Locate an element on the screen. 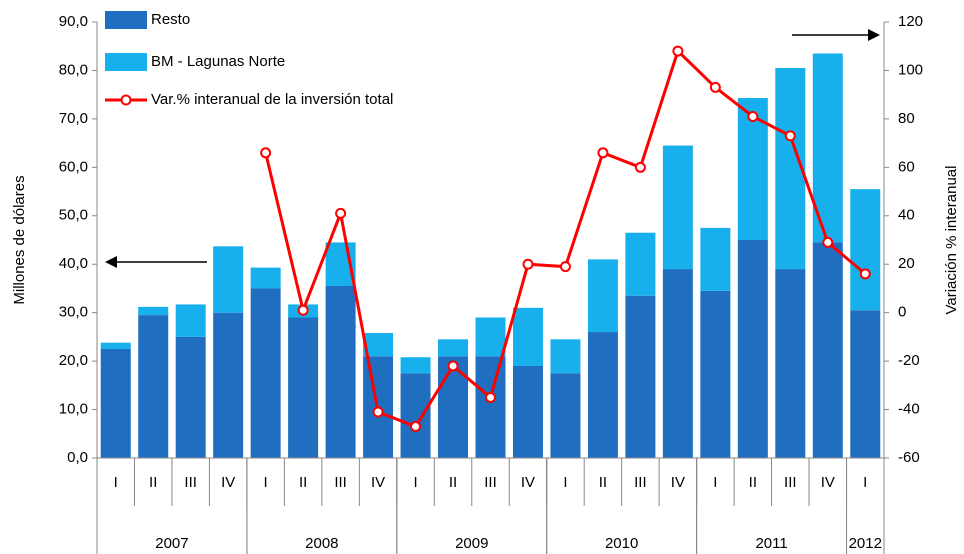  group-label: 2011 is located at coordinates (771, 543).